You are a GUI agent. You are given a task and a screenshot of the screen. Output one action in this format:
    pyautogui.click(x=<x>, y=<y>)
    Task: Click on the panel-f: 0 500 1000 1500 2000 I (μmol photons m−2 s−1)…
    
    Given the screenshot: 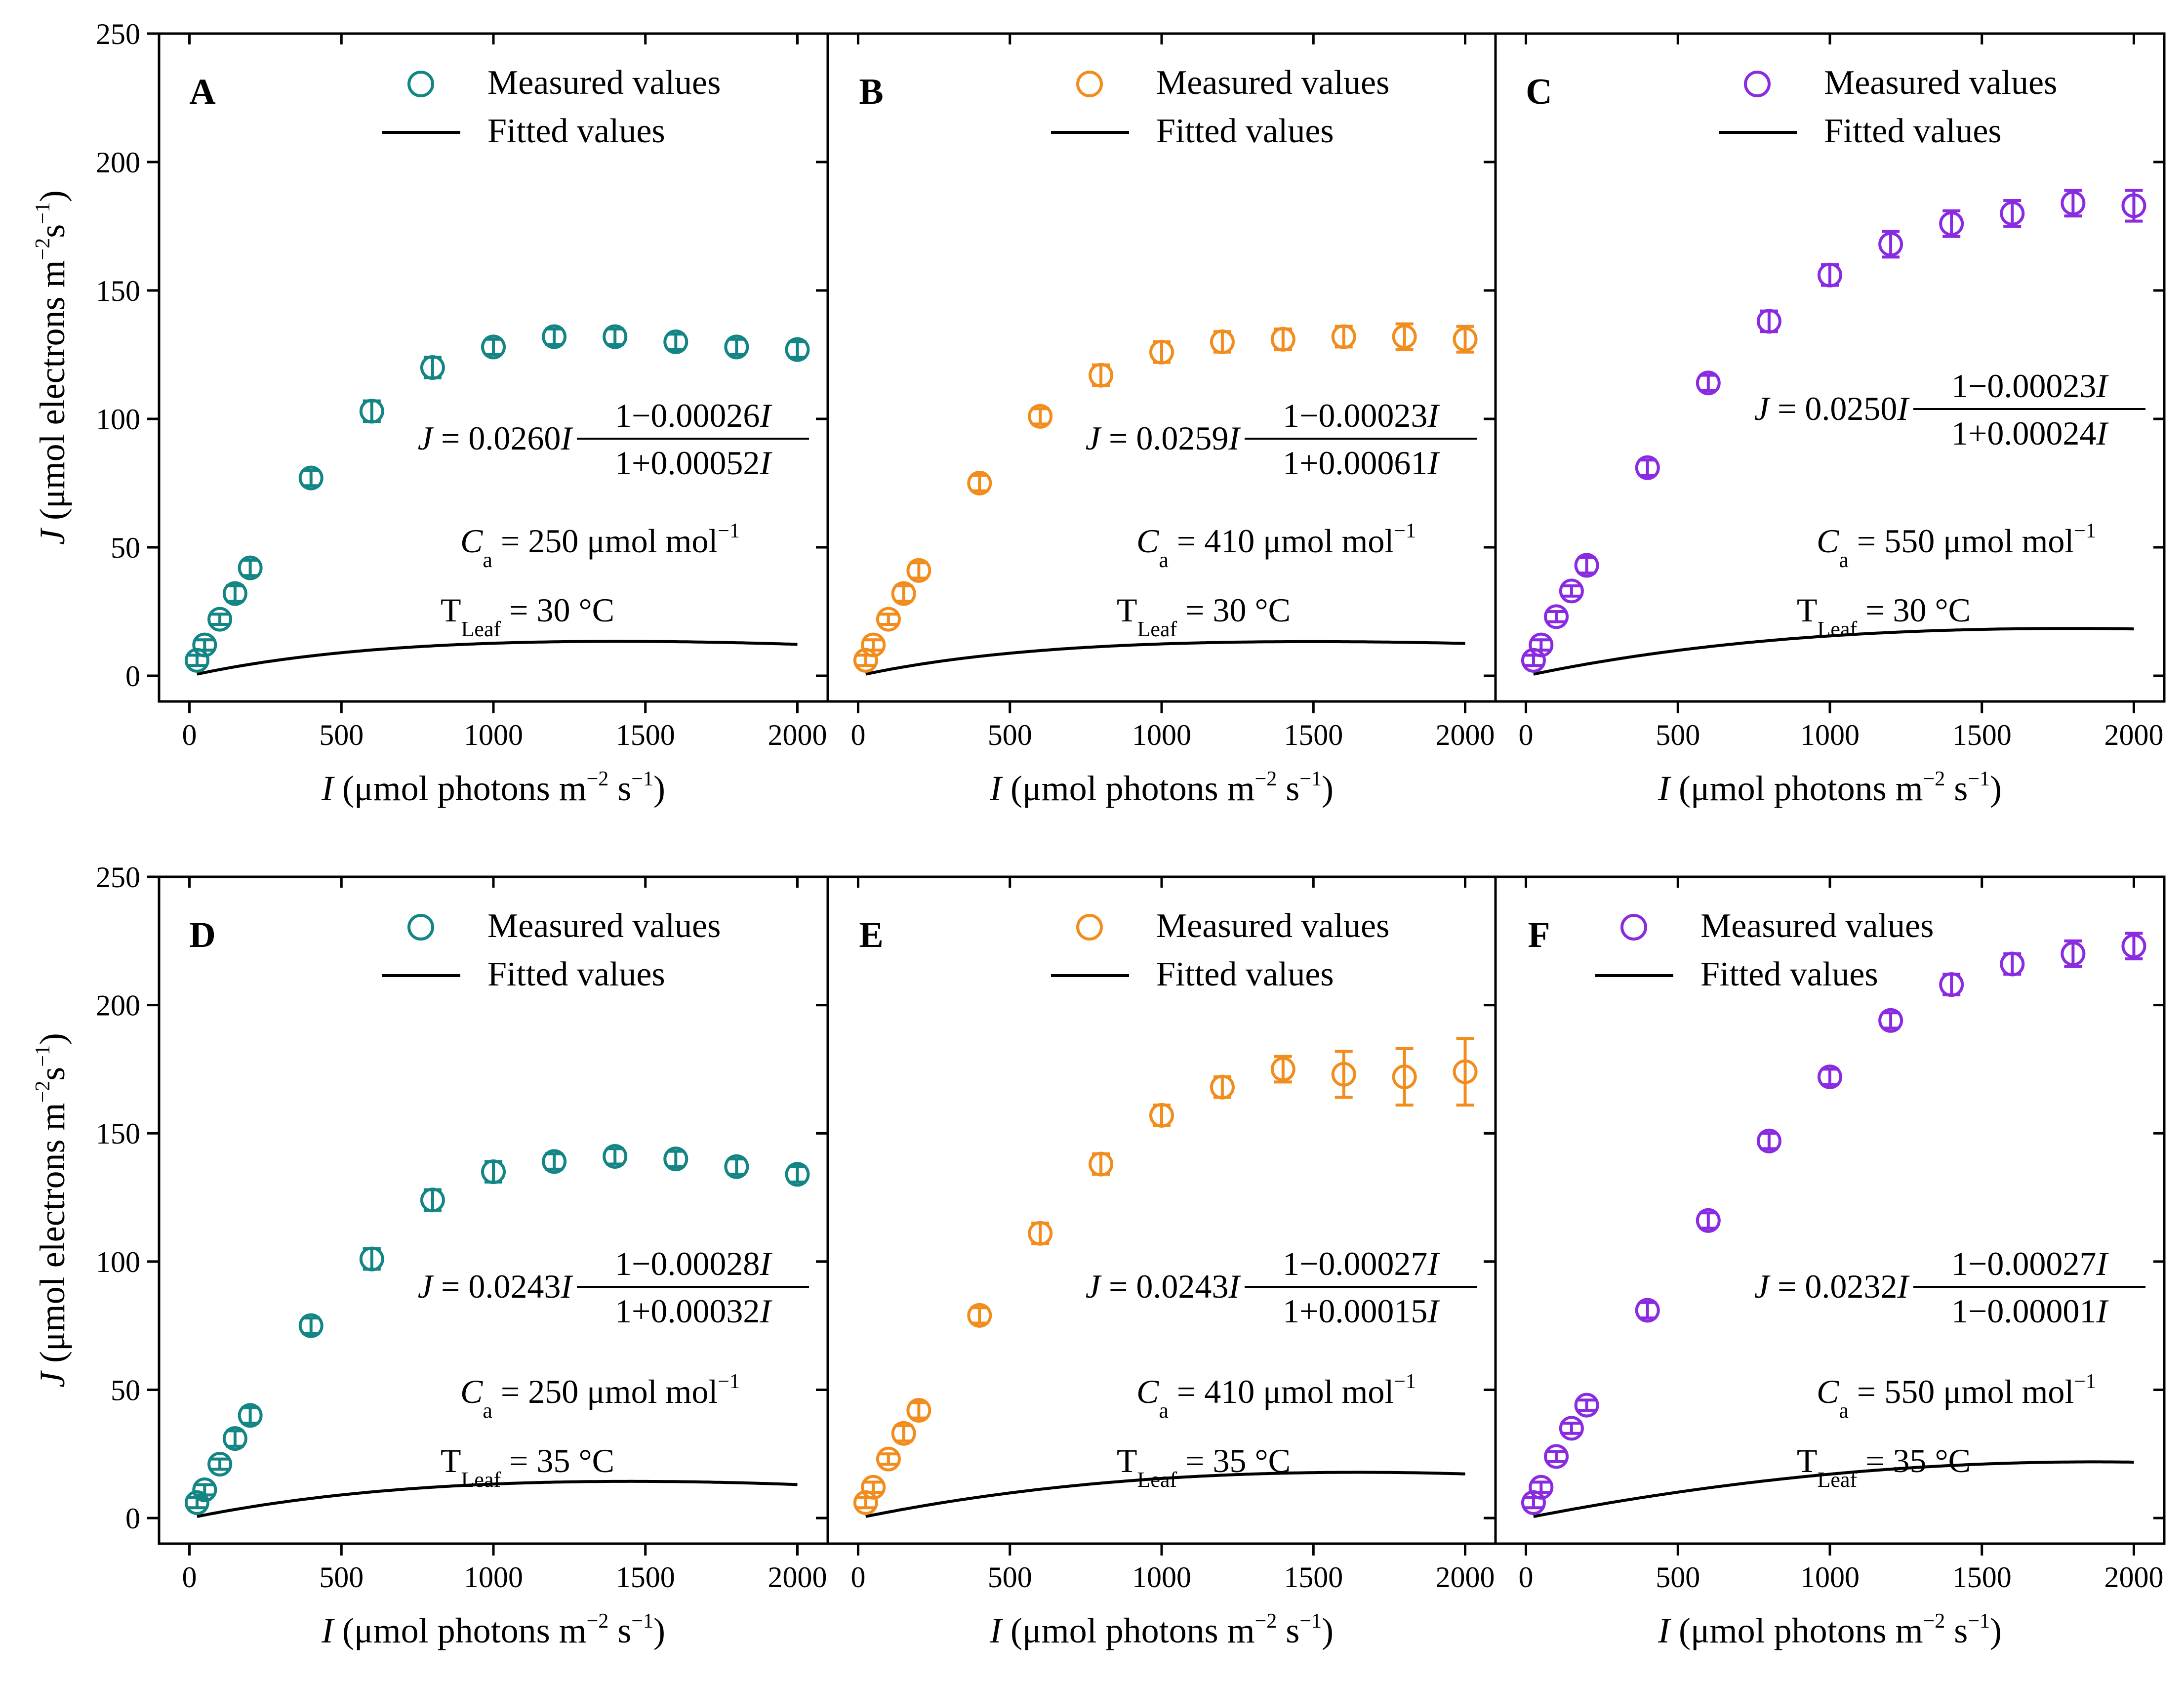 What is the action you would take?
    pyautogui.click(x=1825, y=1262)
    